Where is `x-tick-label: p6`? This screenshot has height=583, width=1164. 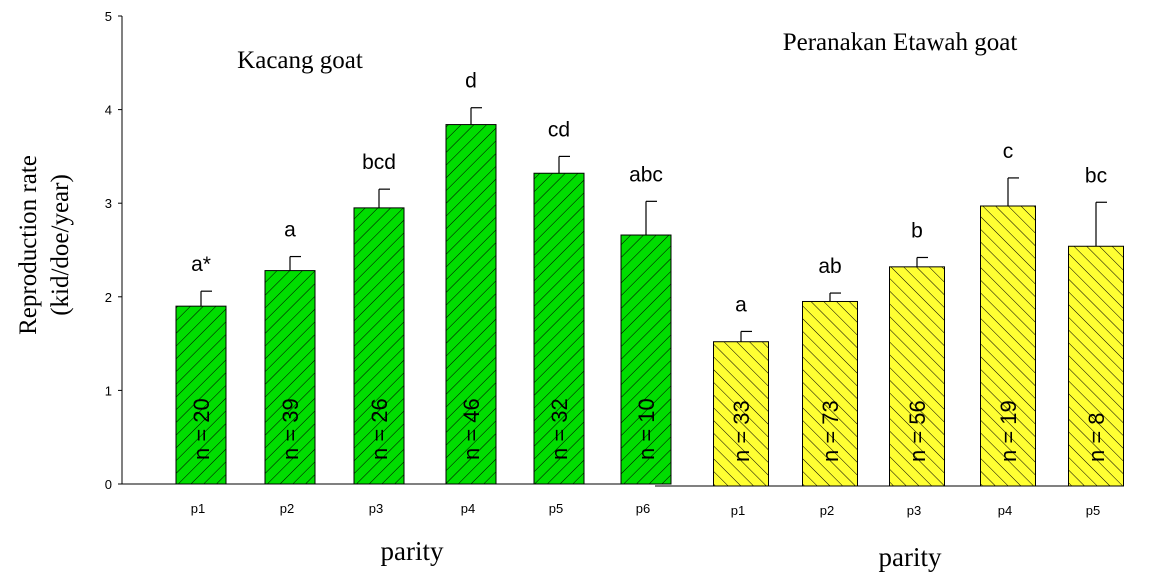
x-tick-label: p6 is located at coordinates (643, 508).